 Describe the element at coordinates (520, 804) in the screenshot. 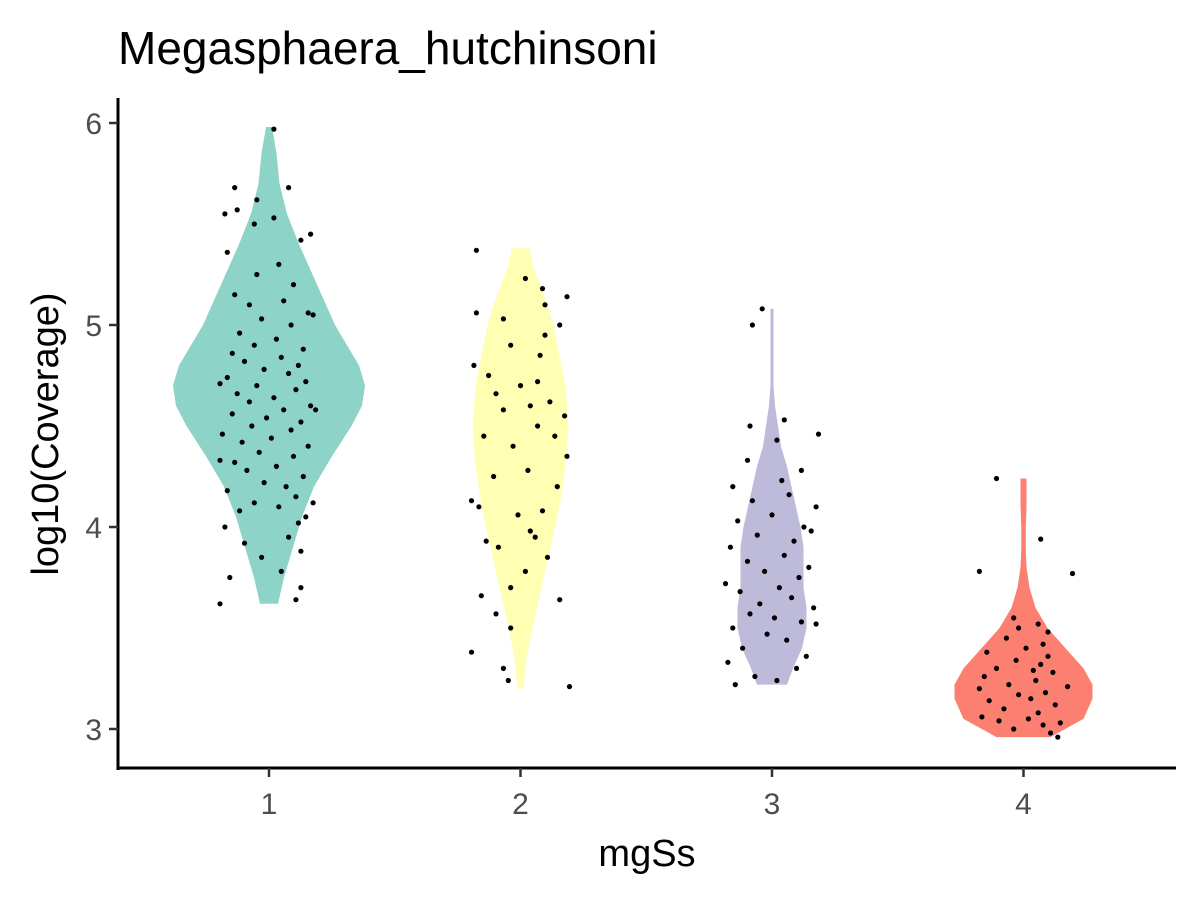

I see `x-tick-label-2: 2` at that location.